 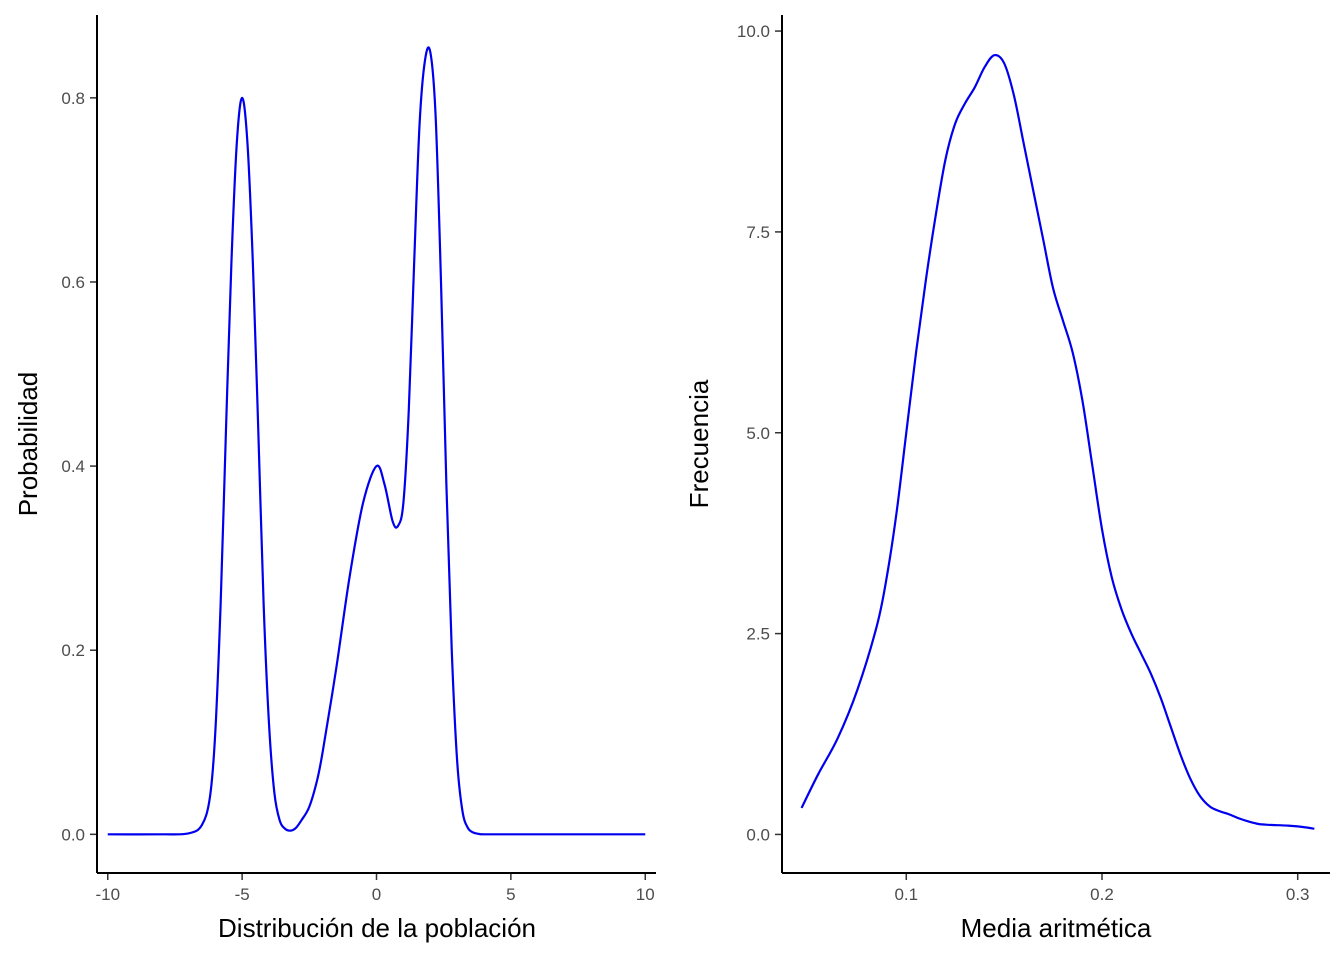 I want to click on right-x-tick-label: 0.3, so click(x=1298, y=894).